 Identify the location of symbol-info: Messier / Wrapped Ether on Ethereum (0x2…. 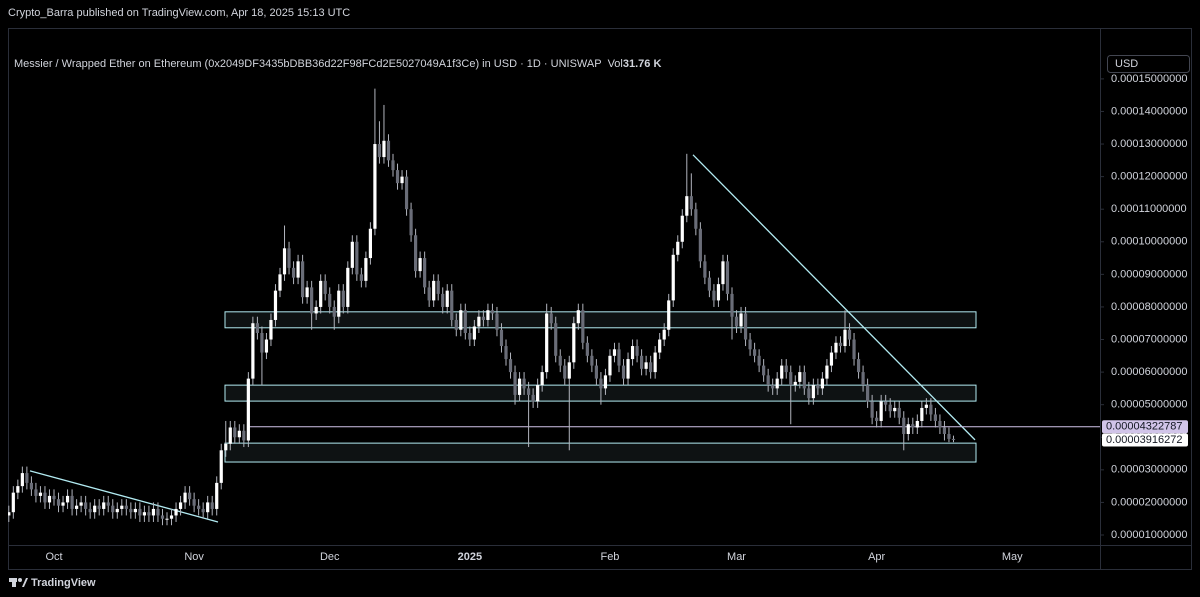
(337, 64).